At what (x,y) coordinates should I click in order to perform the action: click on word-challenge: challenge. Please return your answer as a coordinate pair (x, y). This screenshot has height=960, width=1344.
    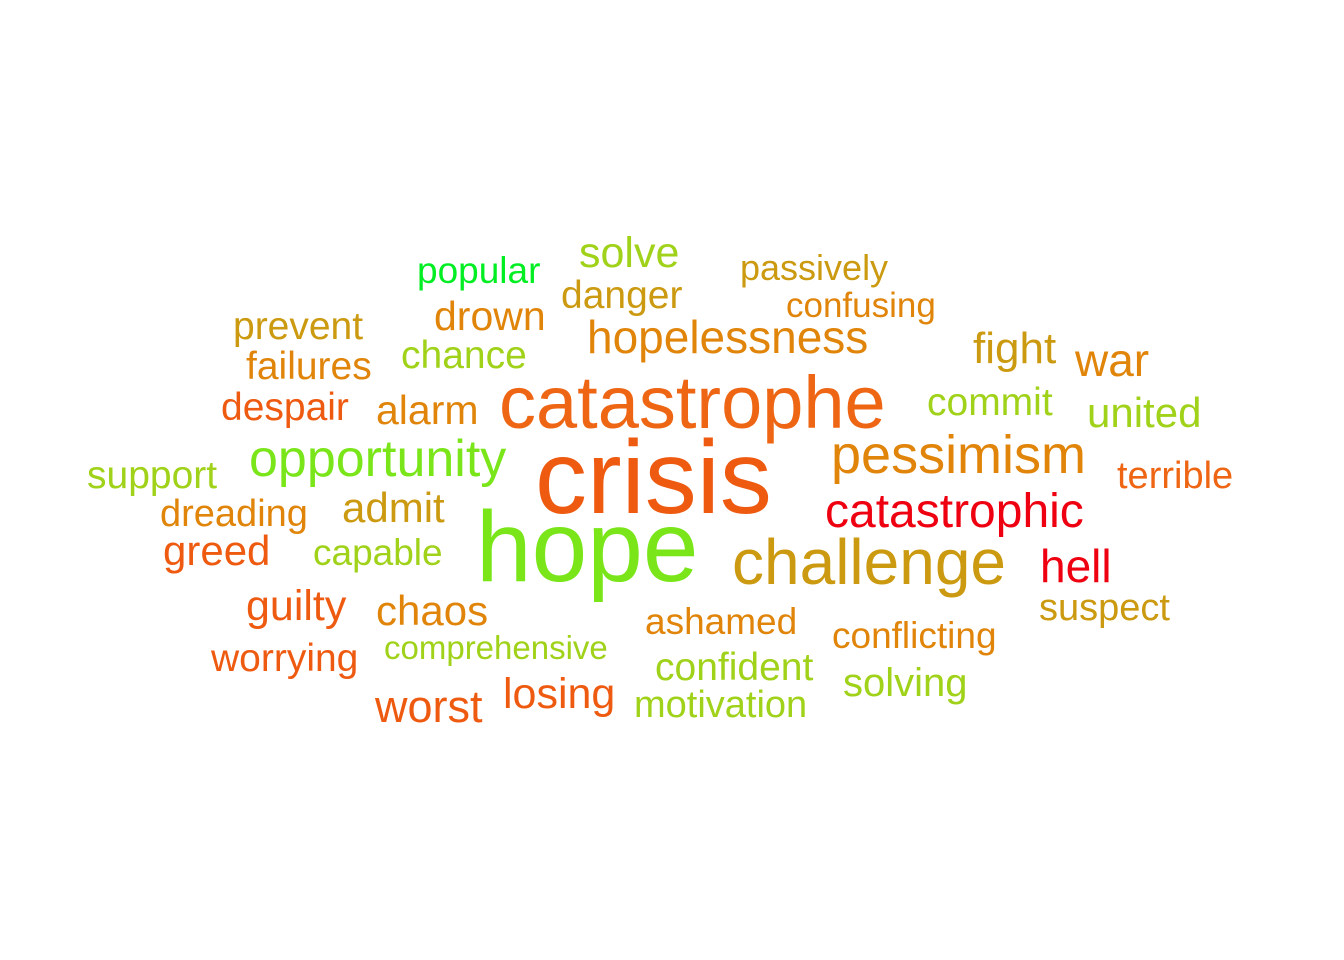
    Looking at the image, I should click on (869, 562).